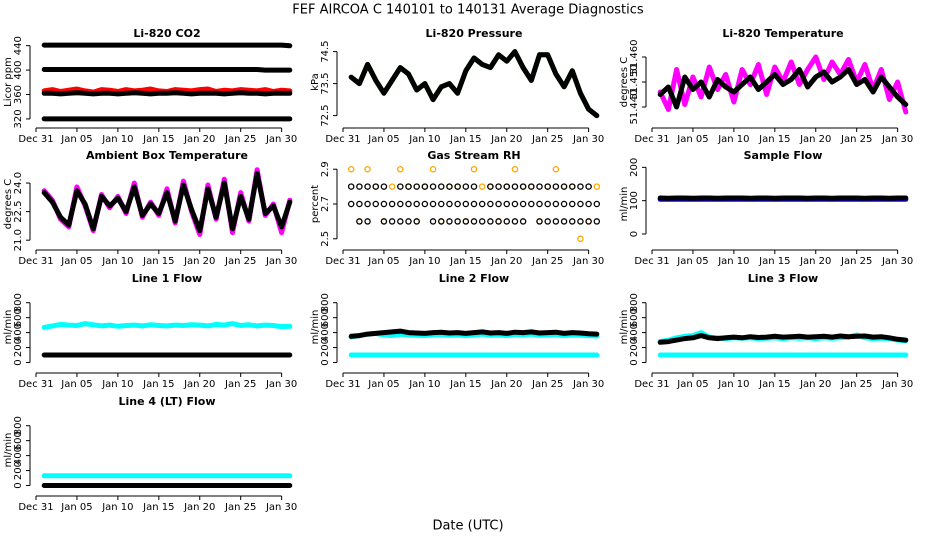 This screenshot has height=540, width=936. I want to click on y-tick-label: 2.7, so click(325, 204).